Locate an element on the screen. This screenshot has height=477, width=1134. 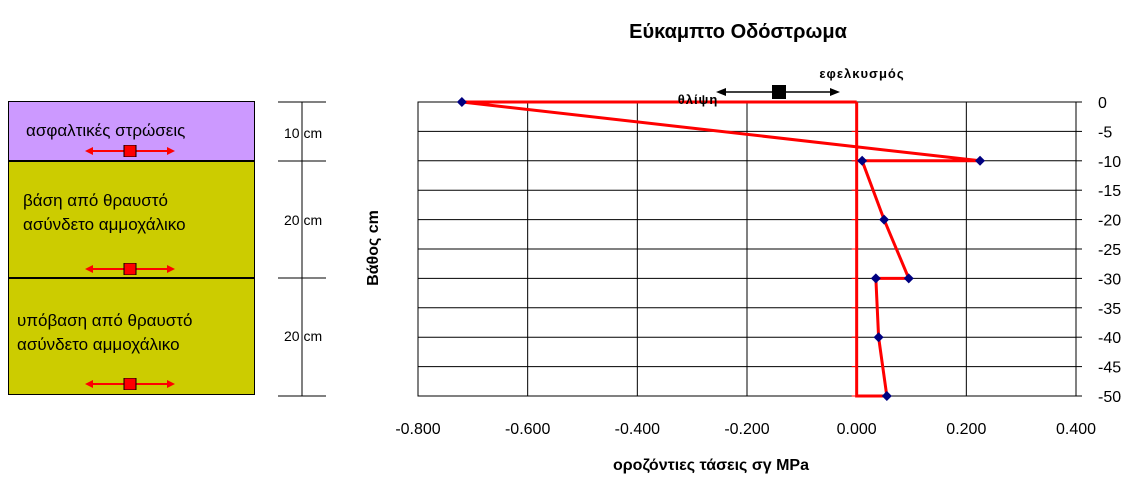
y-tick-label: -25 is located at coordinates (1109, 250).